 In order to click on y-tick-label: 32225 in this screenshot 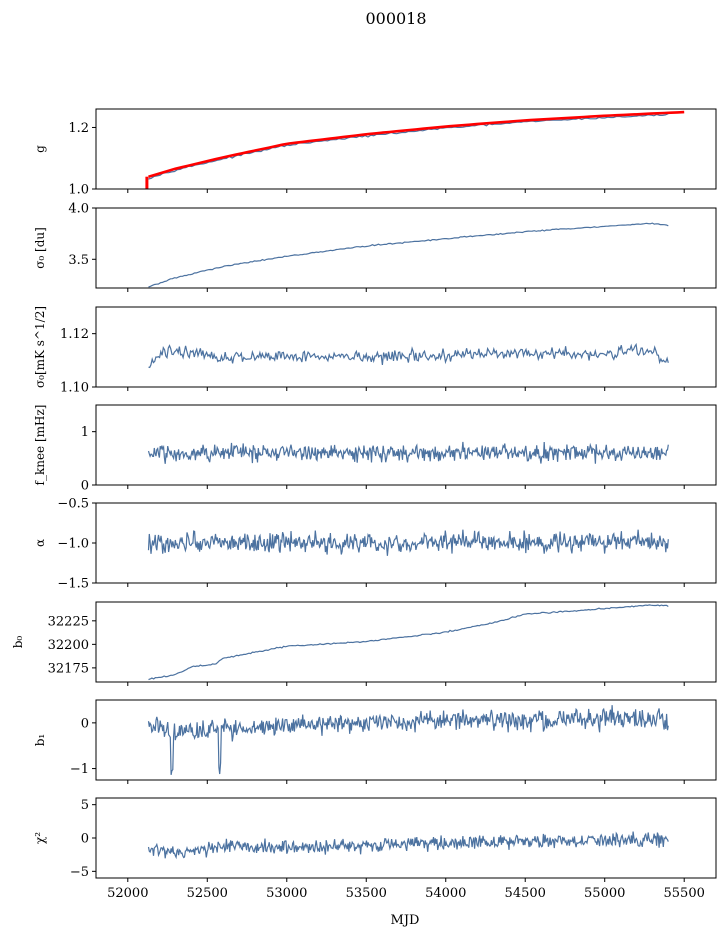, I will do `click(68, 621)`.